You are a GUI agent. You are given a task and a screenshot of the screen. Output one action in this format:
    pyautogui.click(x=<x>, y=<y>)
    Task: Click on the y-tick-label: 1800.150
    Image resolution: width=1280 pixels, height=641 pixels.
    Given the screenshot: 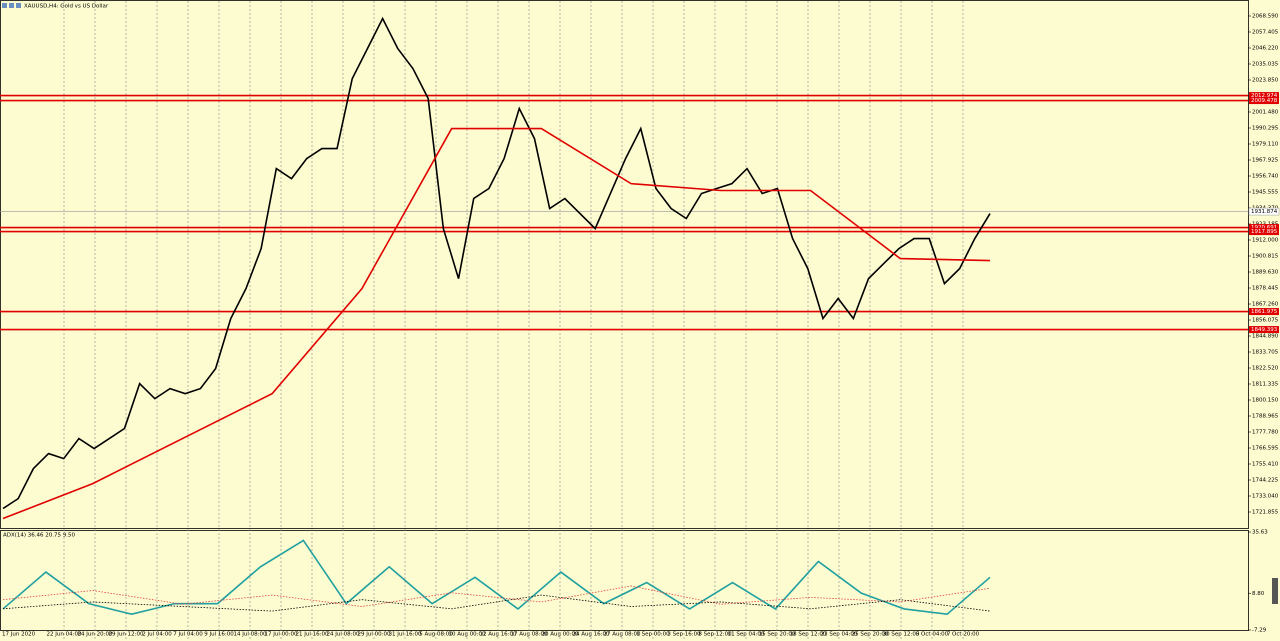 What is the action you would take?
    pyautogui.click(x=1265, y=401)
    